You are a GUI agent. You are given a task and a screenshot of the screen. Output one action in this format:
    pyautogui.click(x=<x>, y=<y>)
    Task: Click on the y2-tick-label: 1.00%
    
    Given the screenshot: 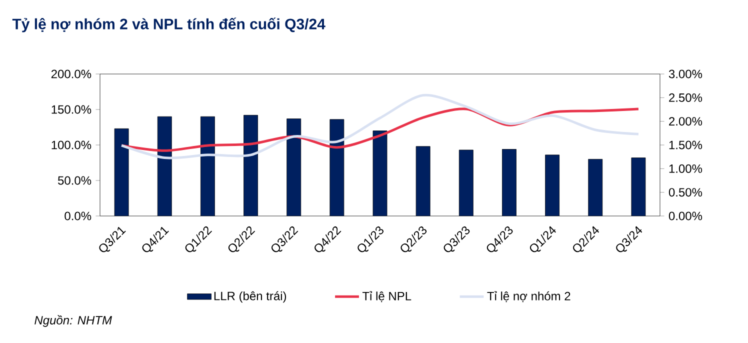 What is the action you would take?
    pyautogui.click(x=685, y=168)
    